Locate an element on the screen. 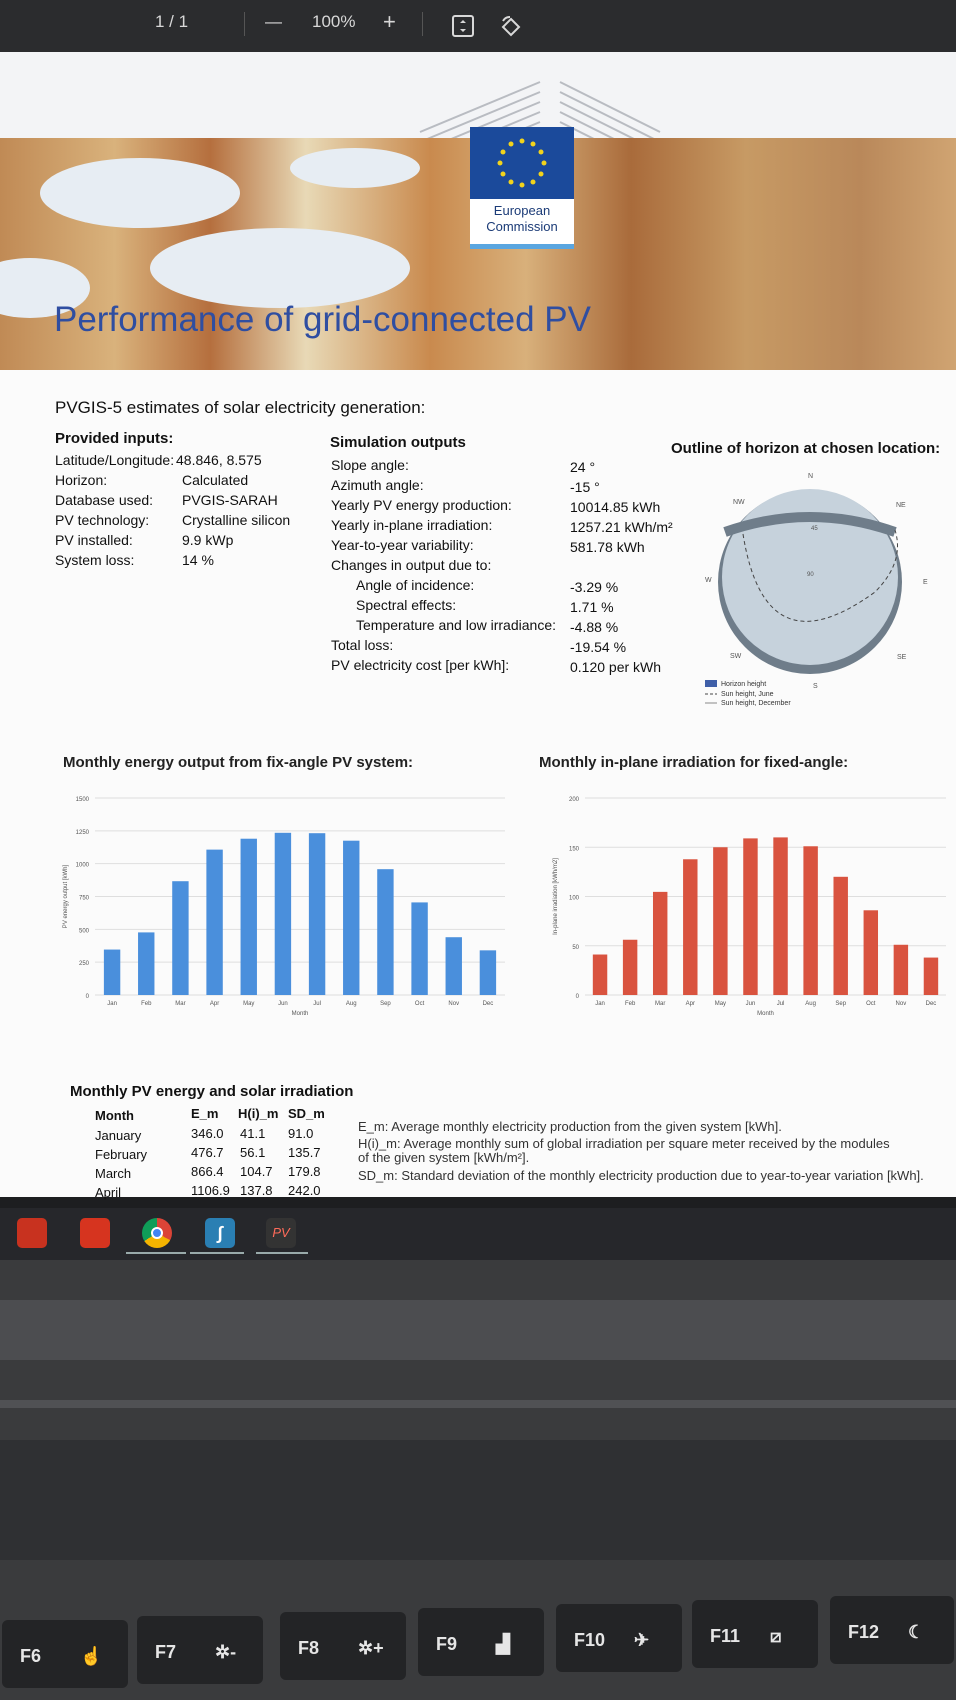 The image size is (956, 1700). ring-label-45: 45 is located at coordinates (814, 529).